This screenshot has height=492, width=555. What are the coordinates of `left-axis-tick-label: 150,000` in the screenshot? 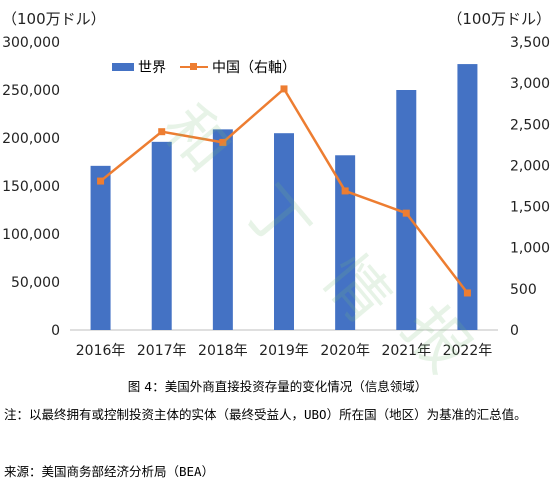 It's located at (31, 187).